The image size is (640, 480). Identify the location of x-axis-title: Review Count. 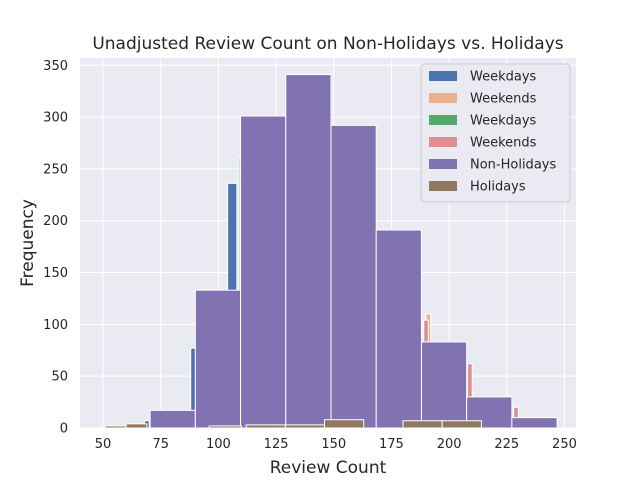
(328, 468).